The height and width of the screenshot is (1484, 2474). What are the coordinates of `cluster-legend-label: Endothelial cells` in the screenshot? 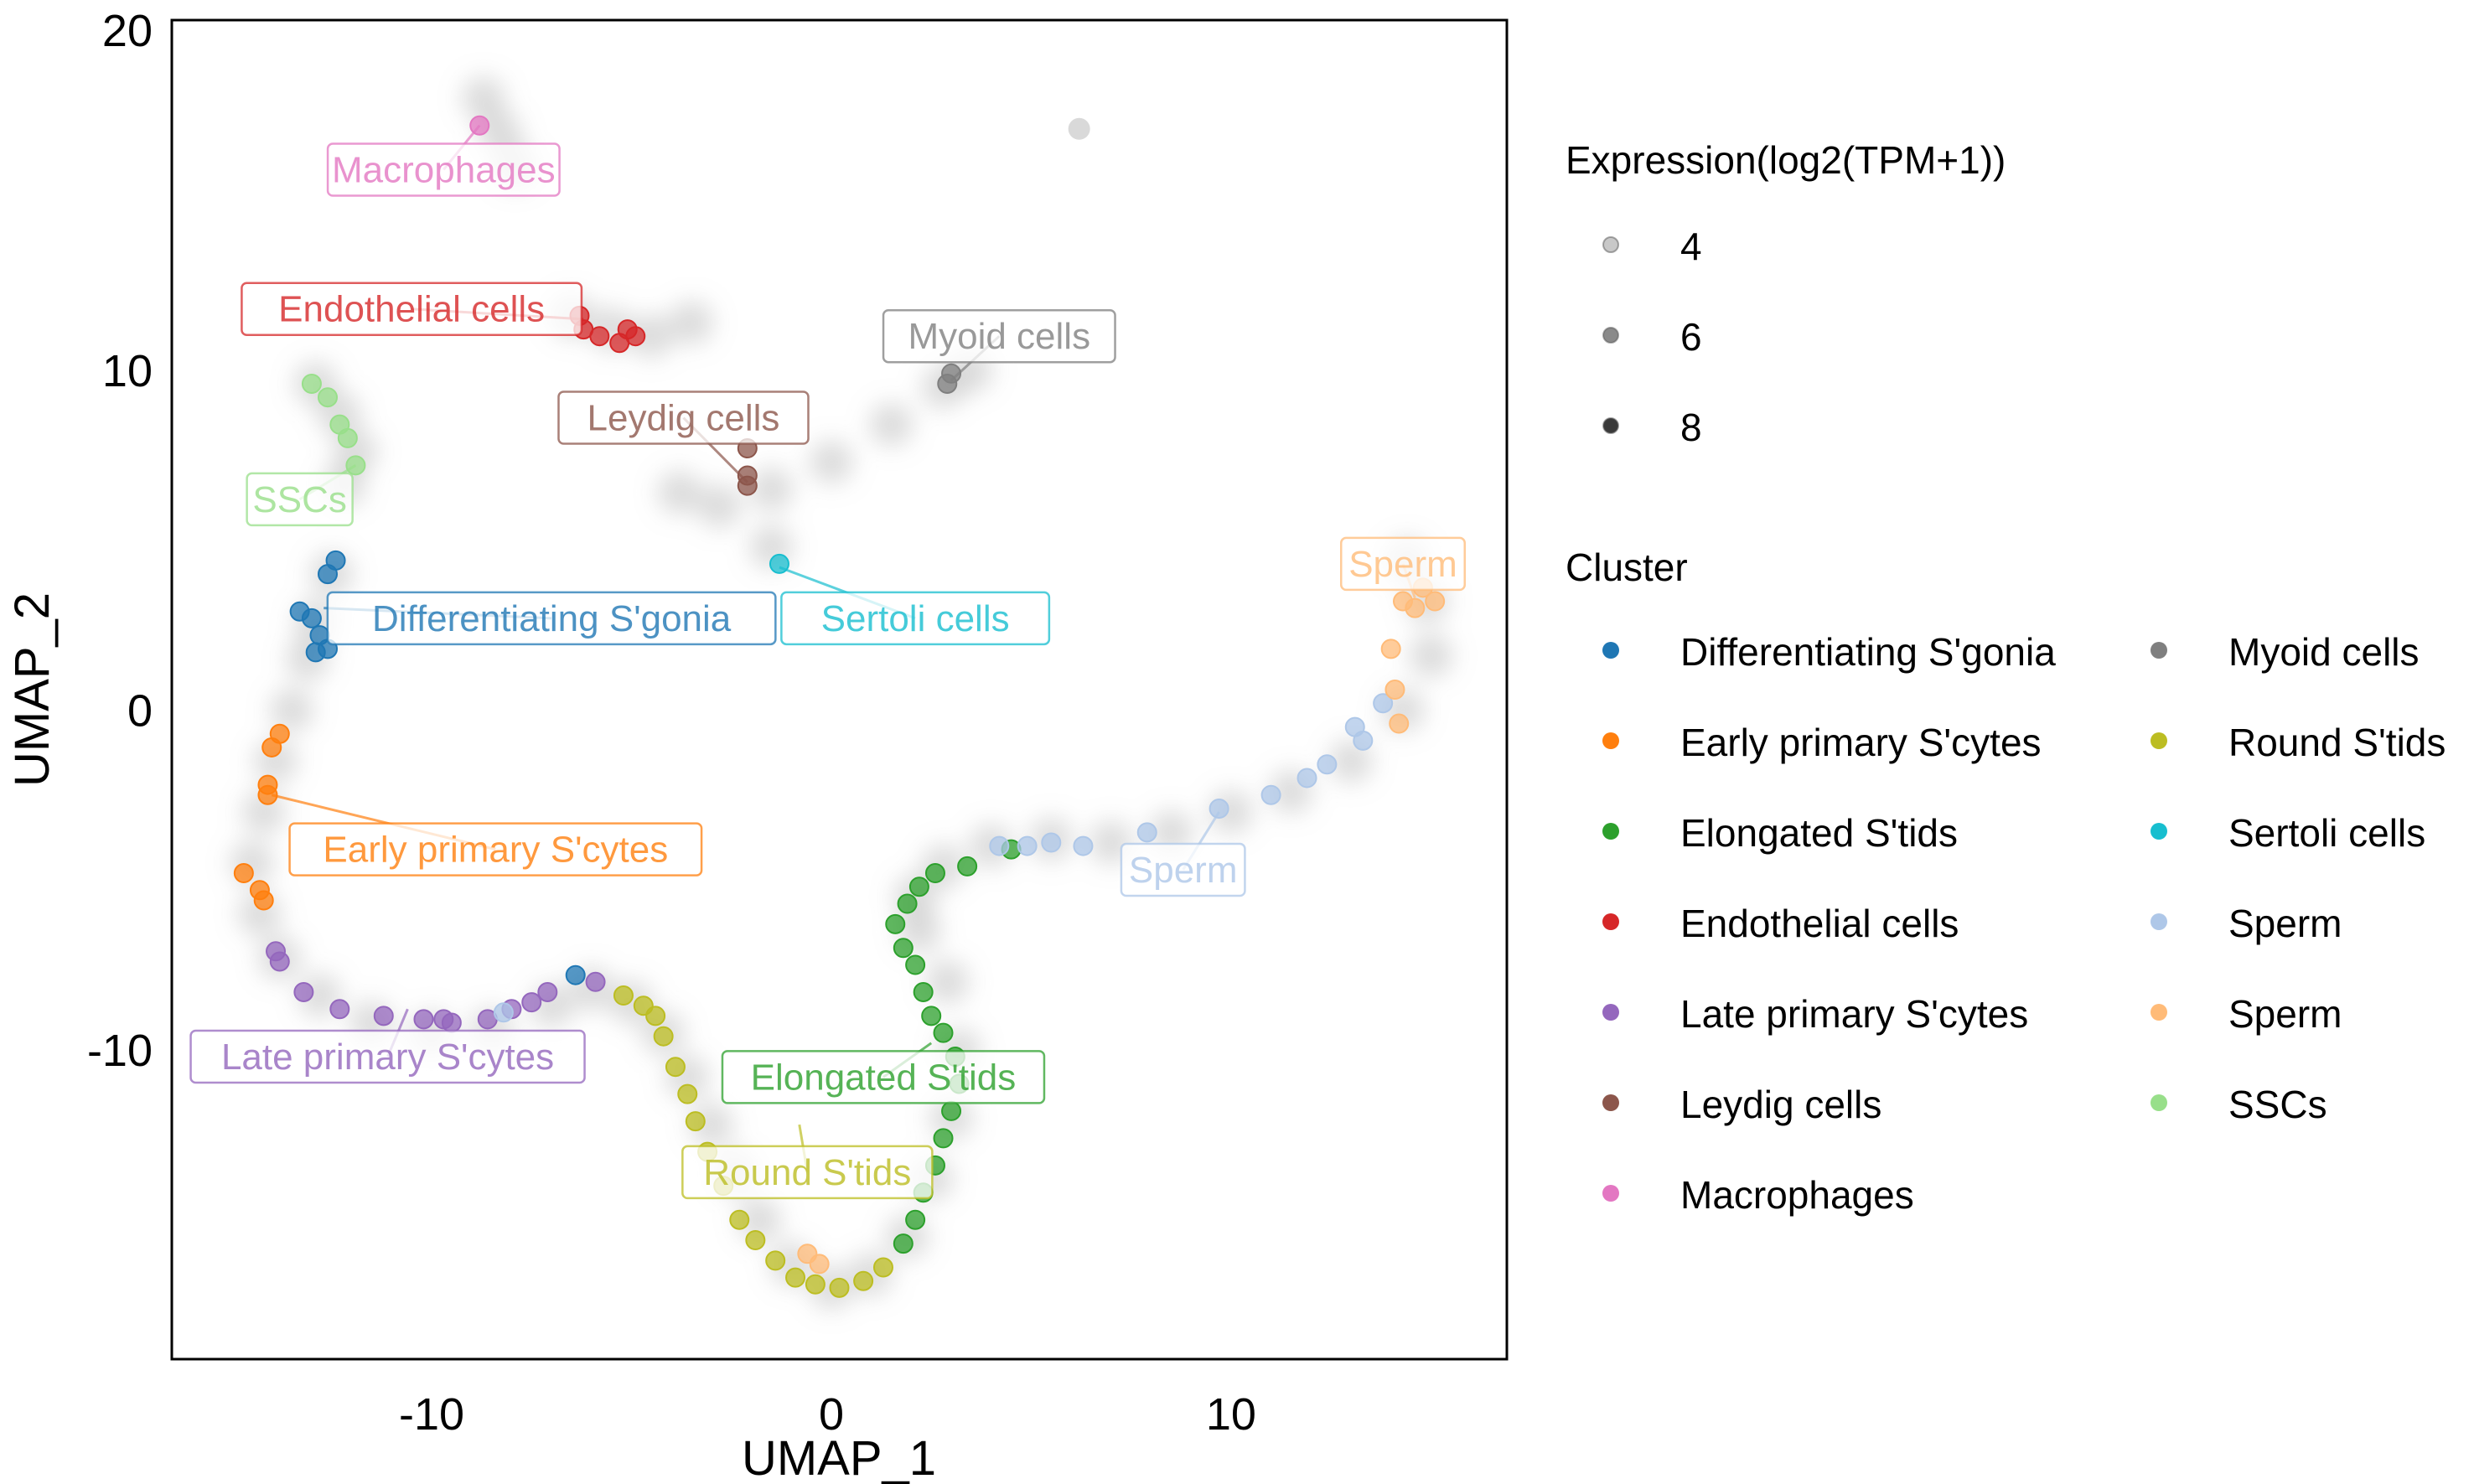 It's located at (1819, 924).